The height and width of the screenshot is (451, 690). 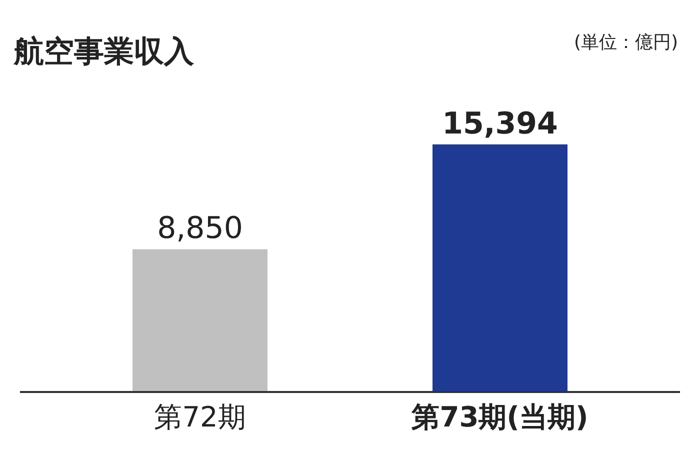 What do you see at coordinates (499, 417) in the screenshot?
I see `x-tick-label: 第73期(当期)` at bounding box center [499, 417].